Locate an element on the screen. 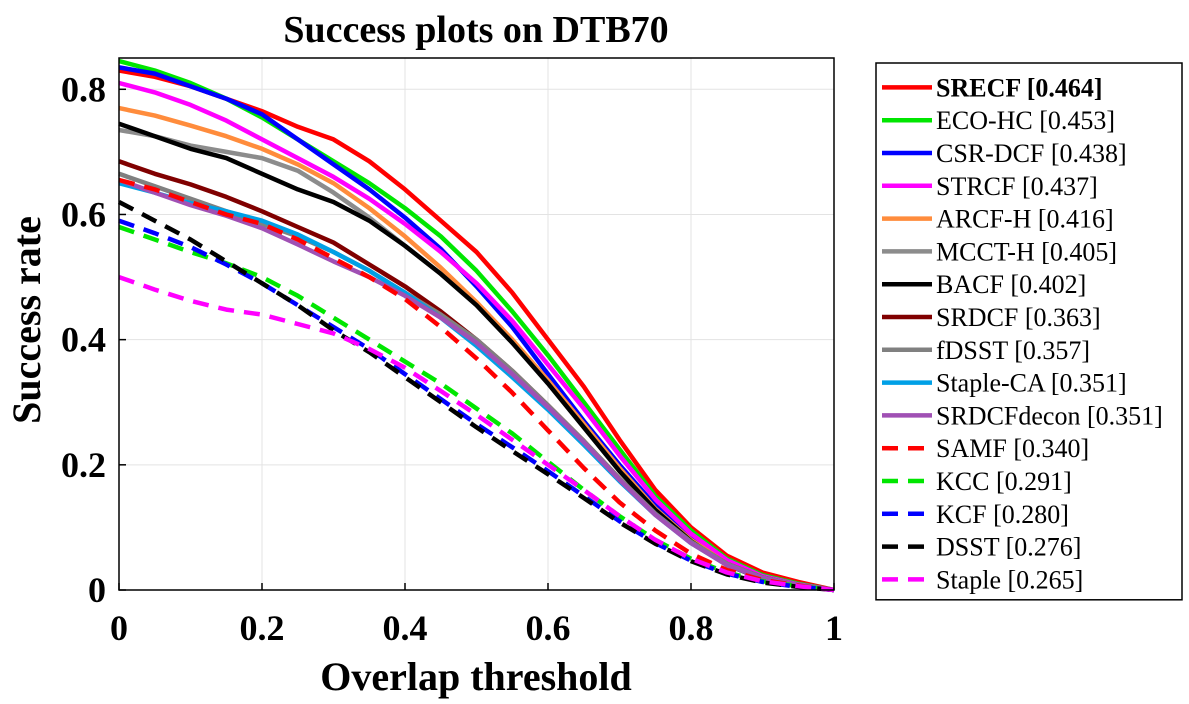  legend-label: KCC [0.291] is located at coordinates (1004, 481).